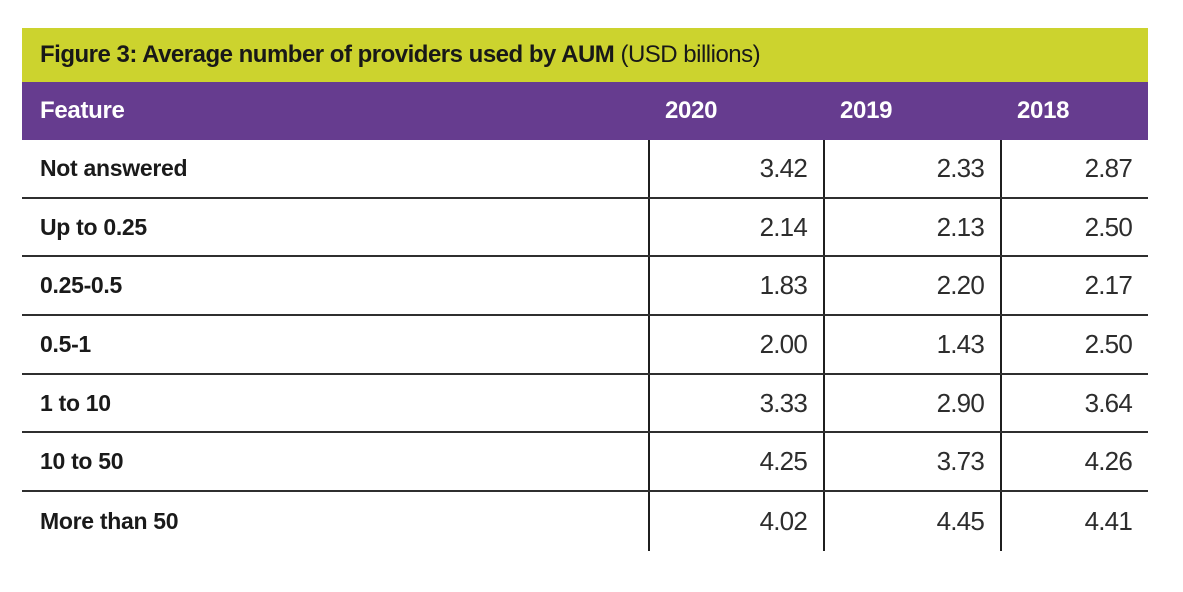 The image size is (1183, 592). What do you see at coordinates (585, 111) in the screenshot?
I see `table-header-row: Feature 2020 2019 2018` at bounding box center [585, 111].